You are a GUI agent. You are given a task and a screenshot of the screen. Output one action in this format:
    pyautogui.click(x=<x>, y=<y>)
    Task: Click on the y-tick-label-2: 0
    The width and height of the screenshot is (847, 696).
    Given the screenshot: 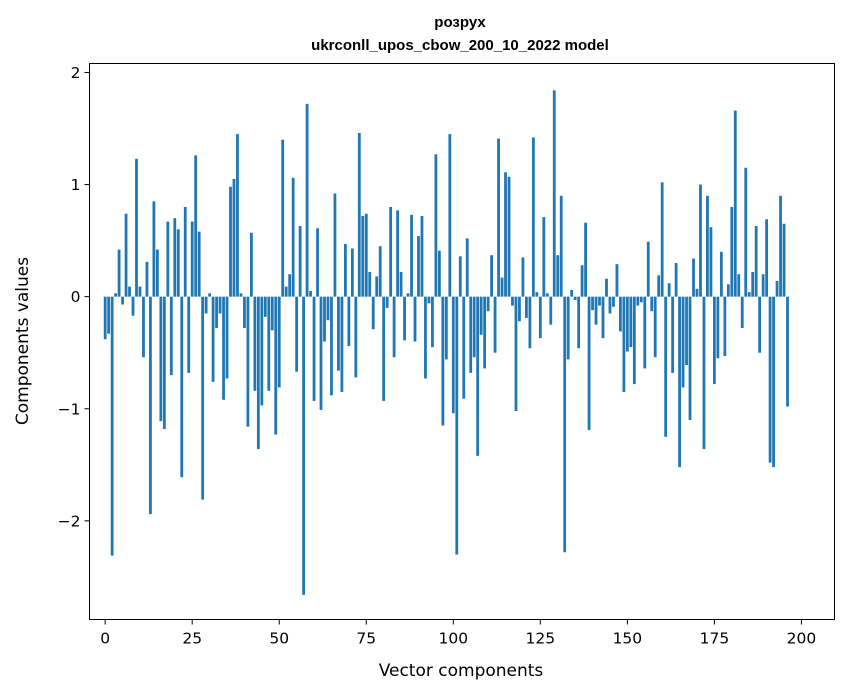 What is the action you would take?
    pyautogui.click(x=76, y=297)
    